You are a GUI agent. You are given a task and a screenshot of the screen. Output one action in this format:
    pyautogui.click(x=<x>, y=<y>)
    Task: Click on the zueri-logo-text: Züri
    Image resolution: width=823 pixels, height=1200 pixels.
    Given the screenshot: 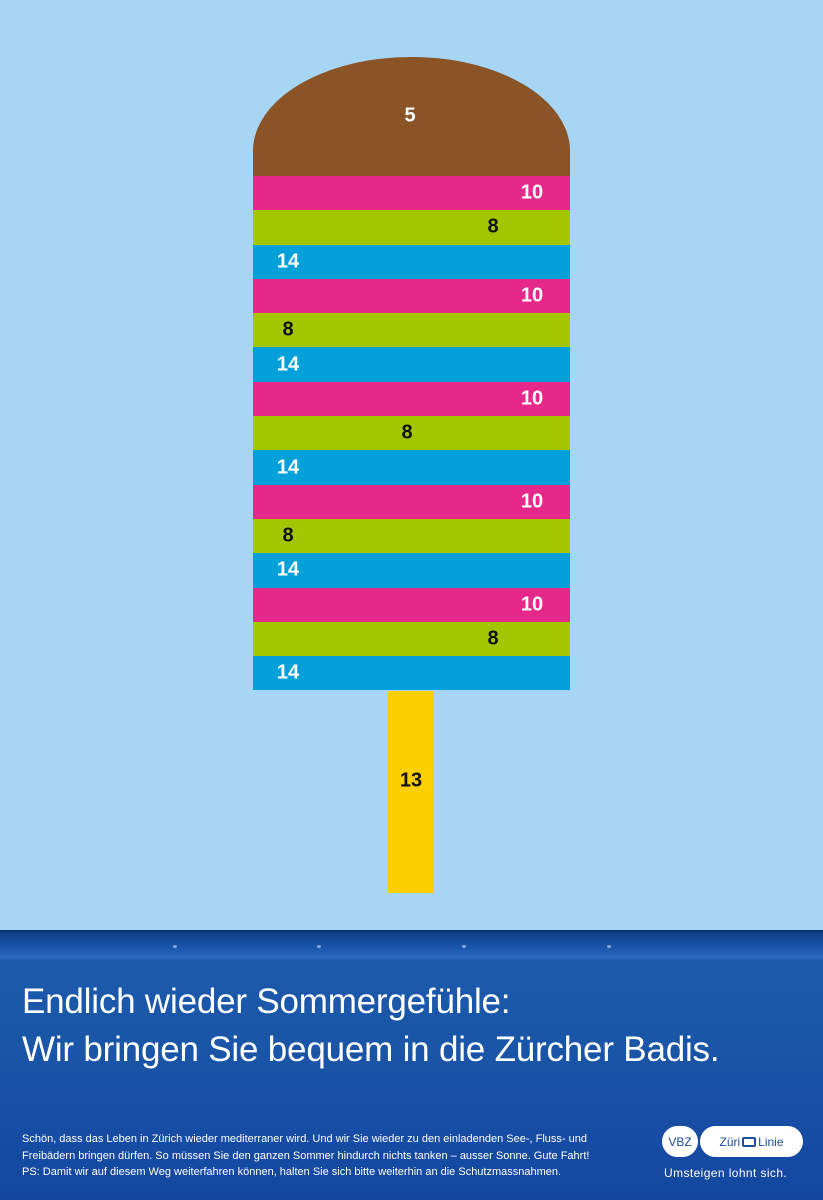 What is the action you would take?
    pyautogui.click(x=730, y=1141)
    